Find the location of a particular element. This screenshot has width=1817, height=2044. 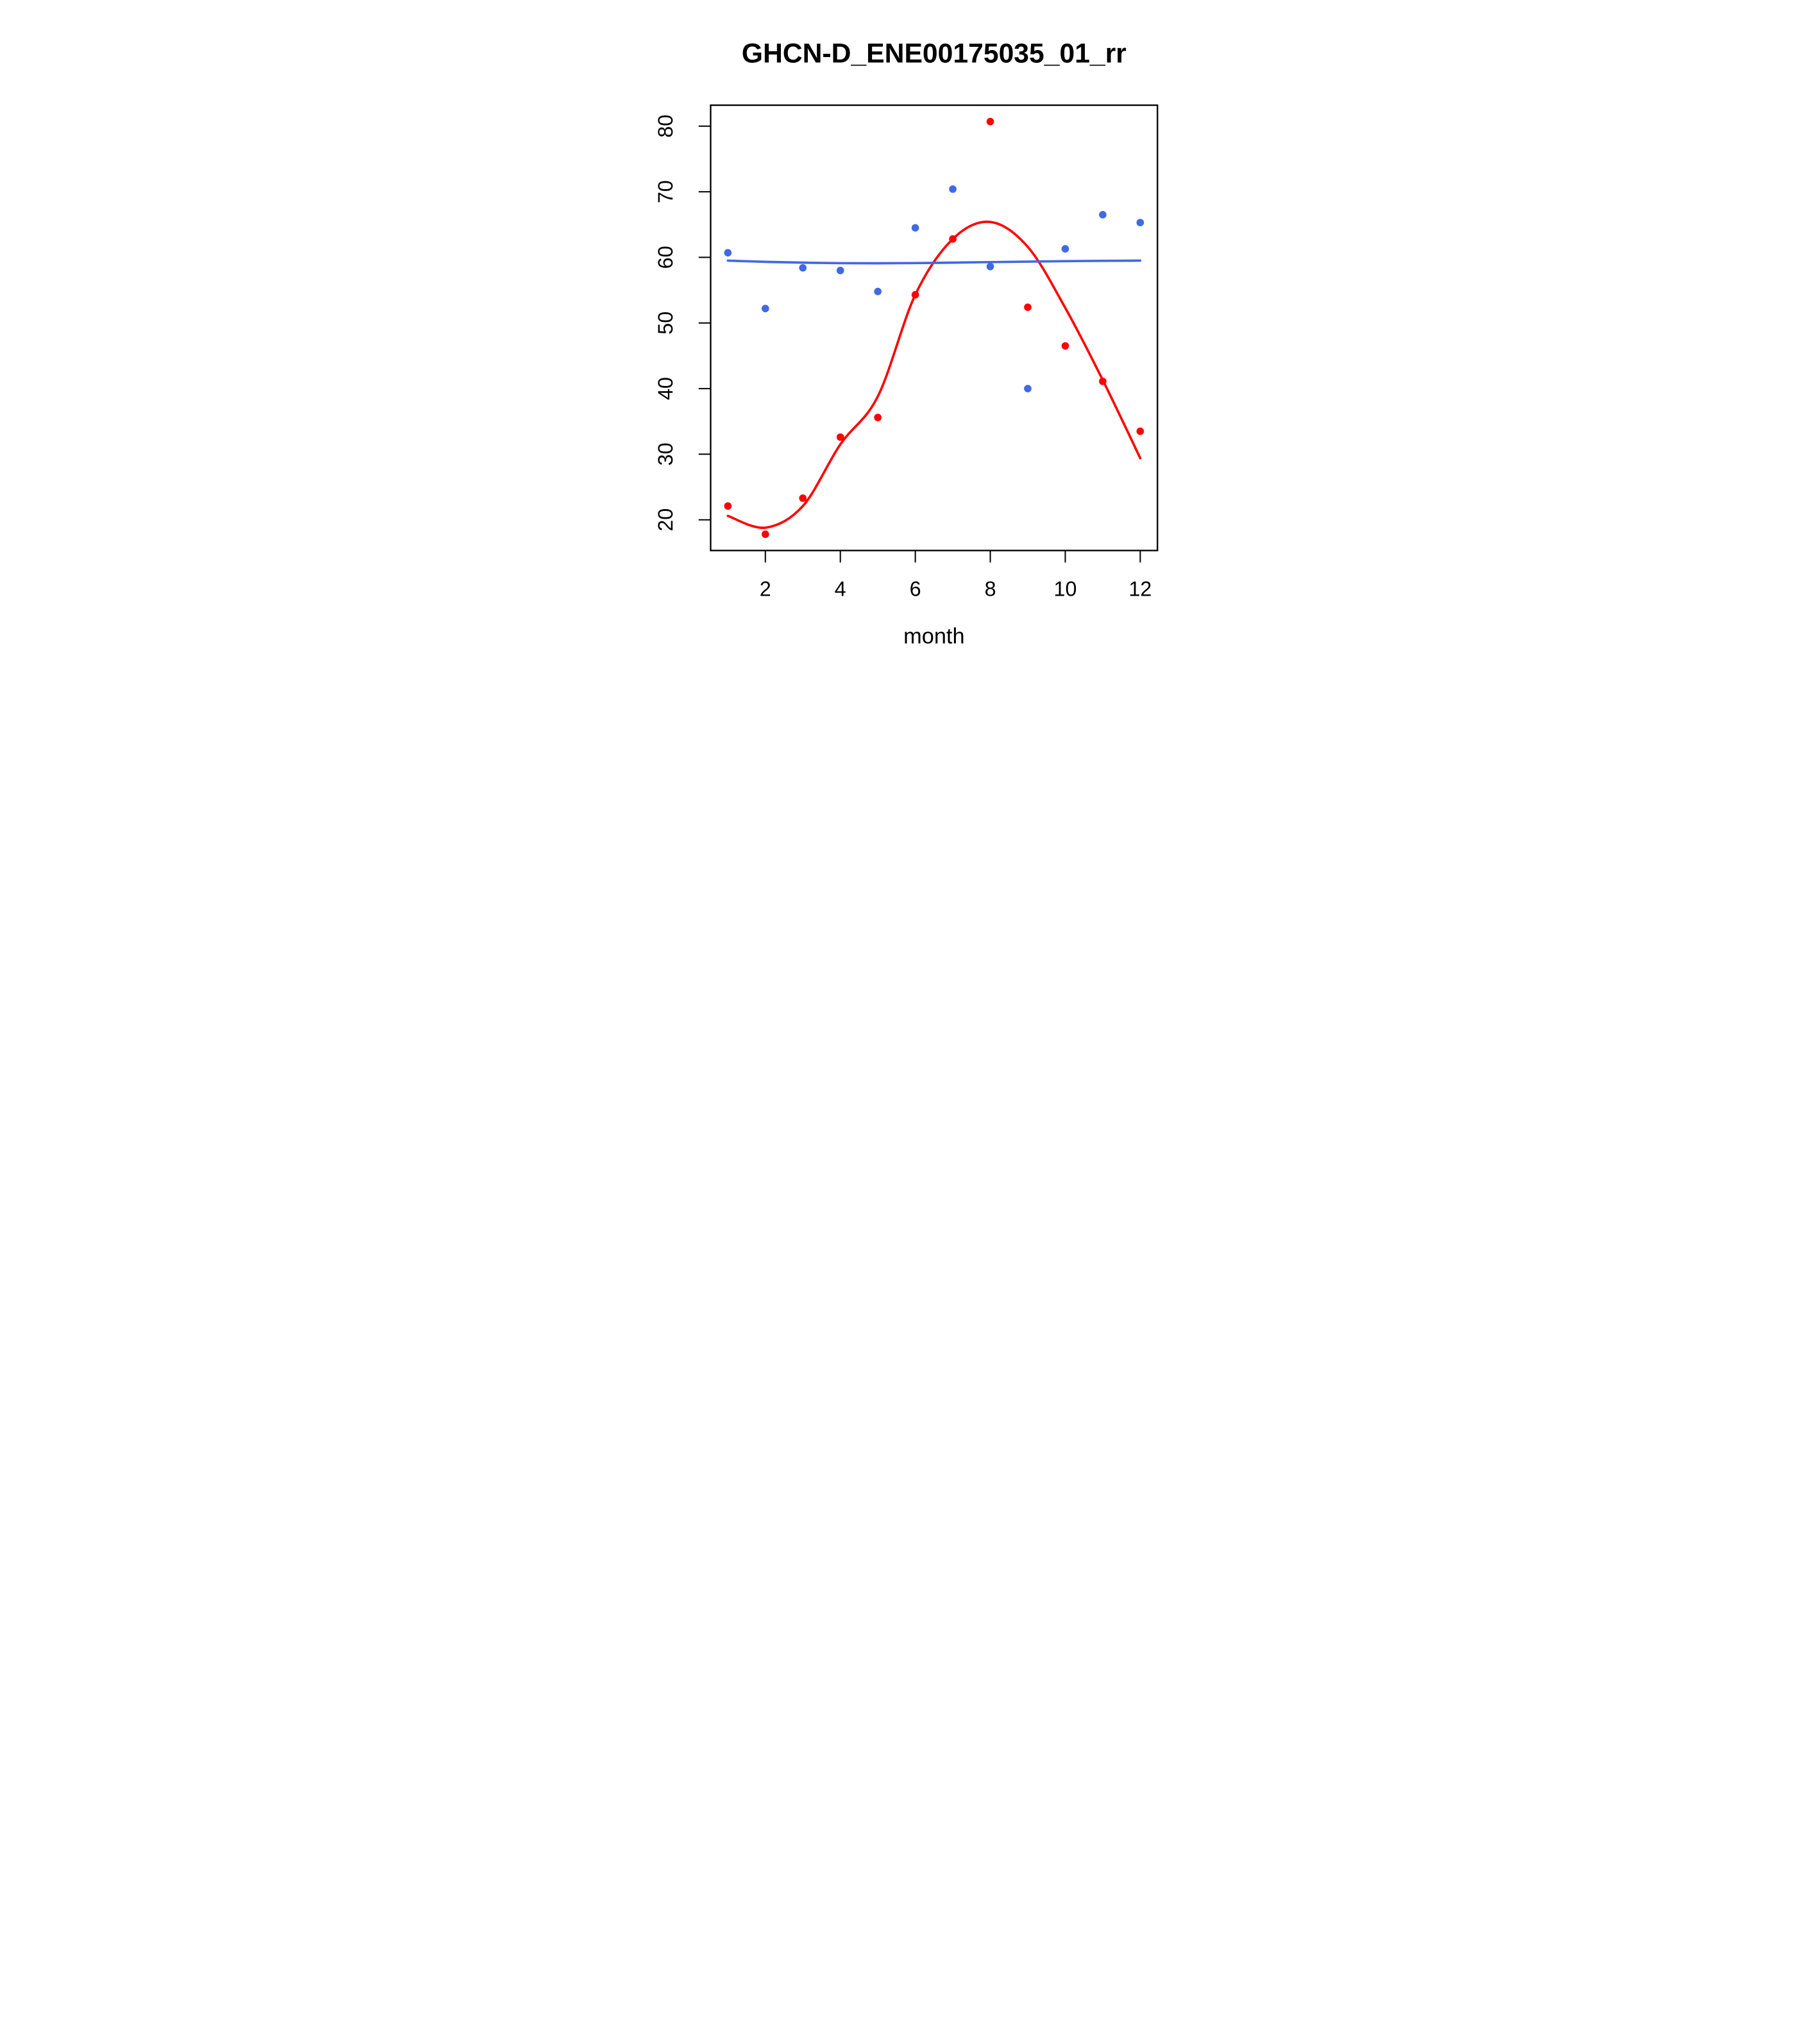

y-tick-label: 80 is located at coordinates (666, 126).